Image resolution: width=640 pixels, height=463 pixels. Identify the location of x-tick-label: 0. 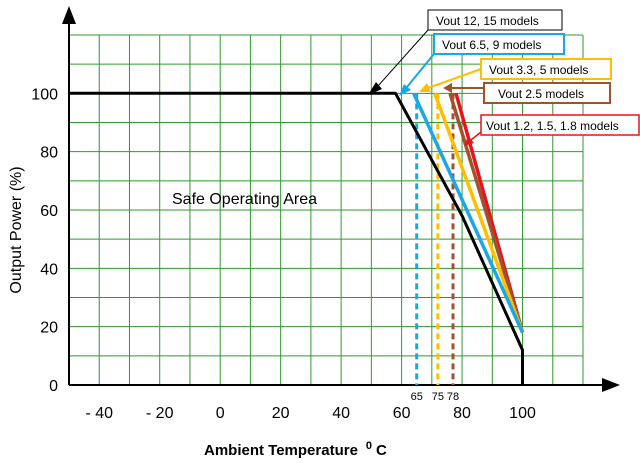
(220, 413).